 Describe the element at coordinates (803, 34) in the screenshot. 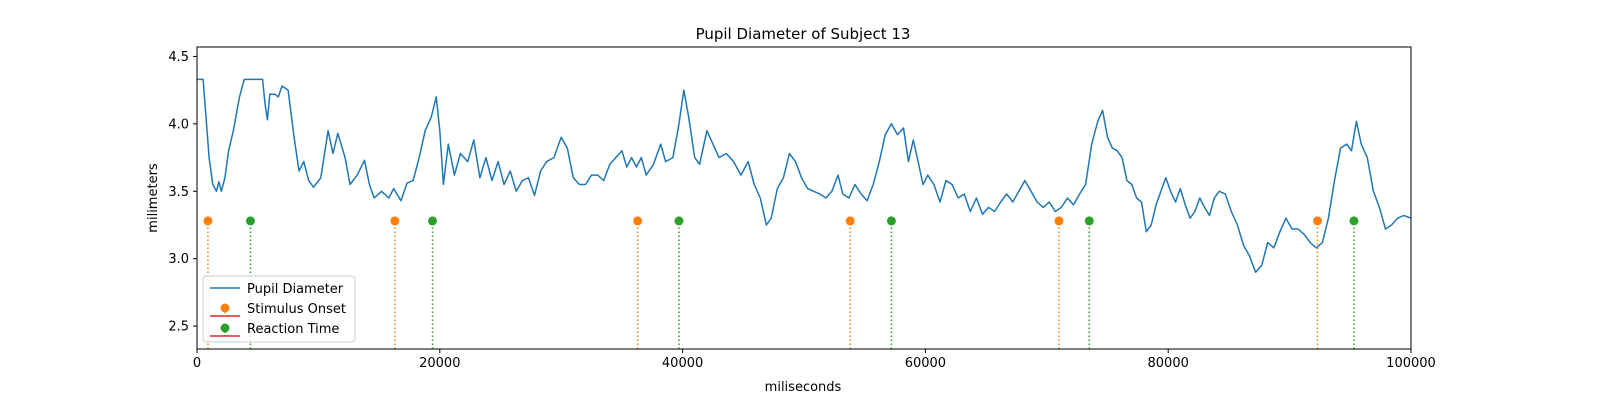

I see `chart-title: Pupil Diameter of Subject 13` at that location.